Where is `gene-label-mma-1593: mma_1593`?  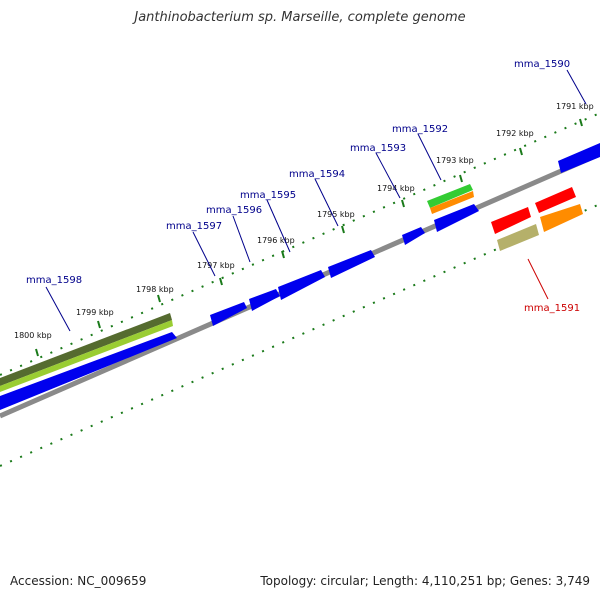 gene-label-mma-1593: mma_1593 is located at coordinates (378, 148).